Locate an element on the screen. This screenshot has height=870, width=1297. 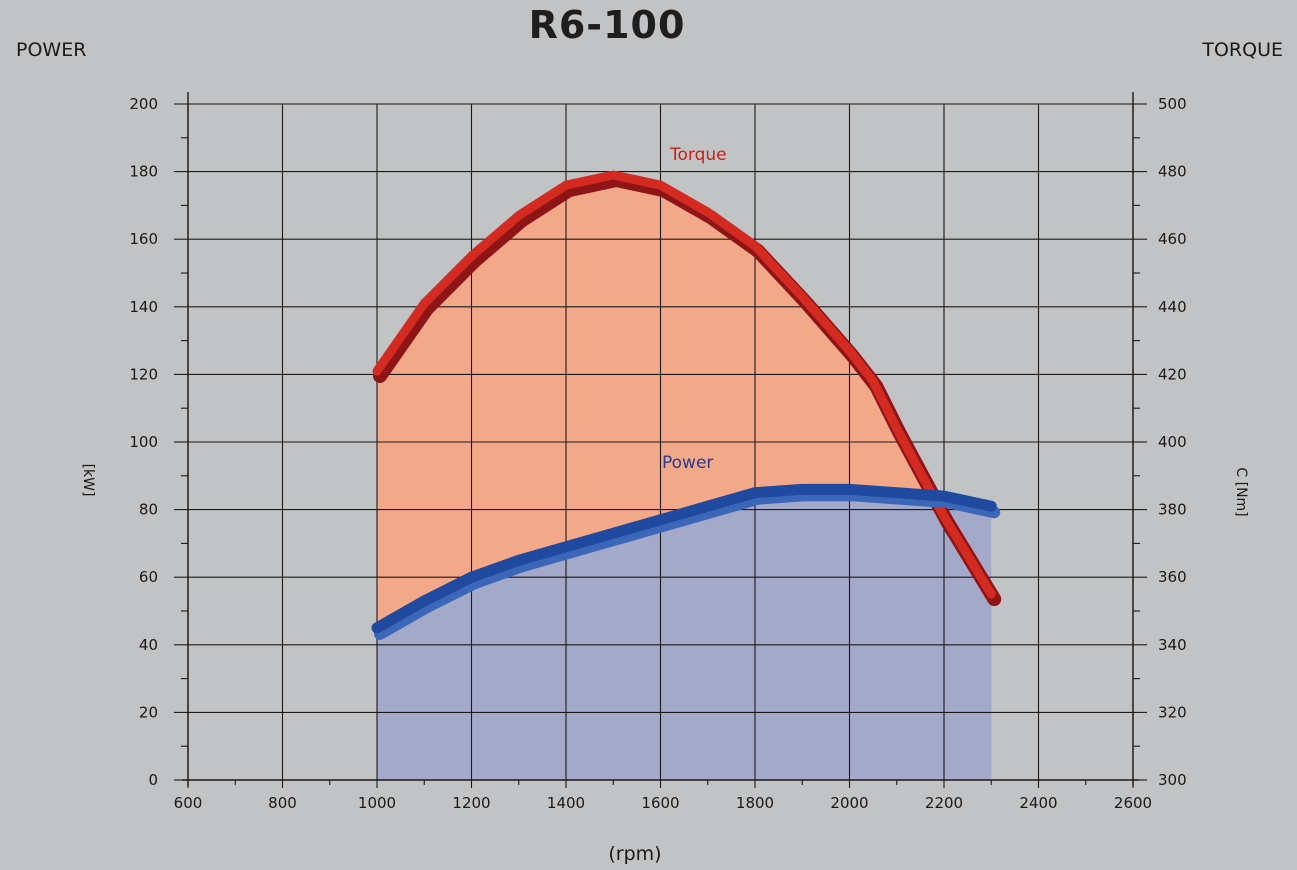
x-tick-800: 800 is located at coordinates (282, 803).